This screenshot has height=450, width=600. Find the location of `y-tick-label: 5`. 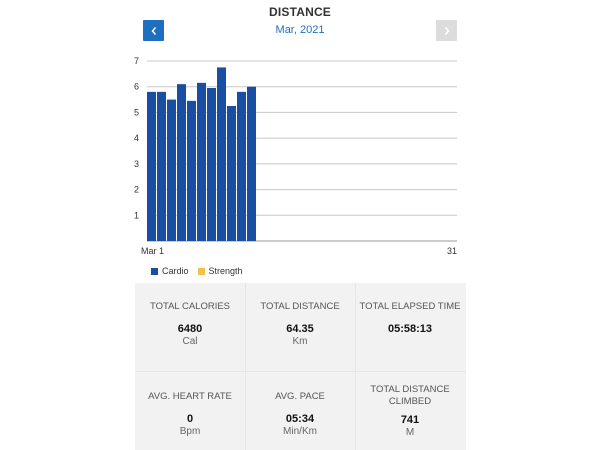

y-tick-label: 5 is located at coordinates (136, 112).